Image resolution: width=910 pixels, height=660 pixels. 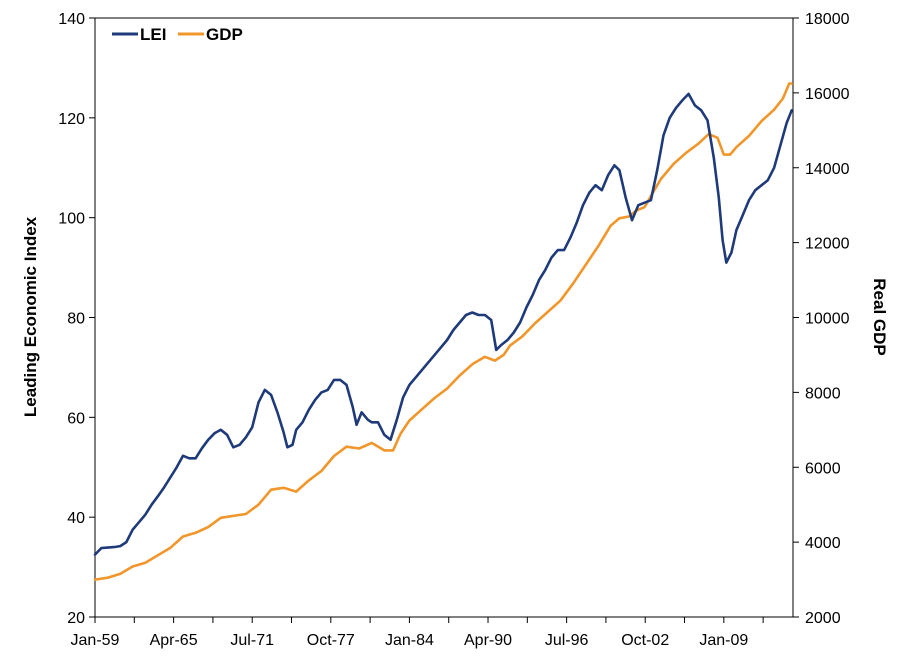 What do you see at coordinates (76, 319) in the screenshot?
I see `left-y-tick-label: 80` at bounding box center [76, 319].